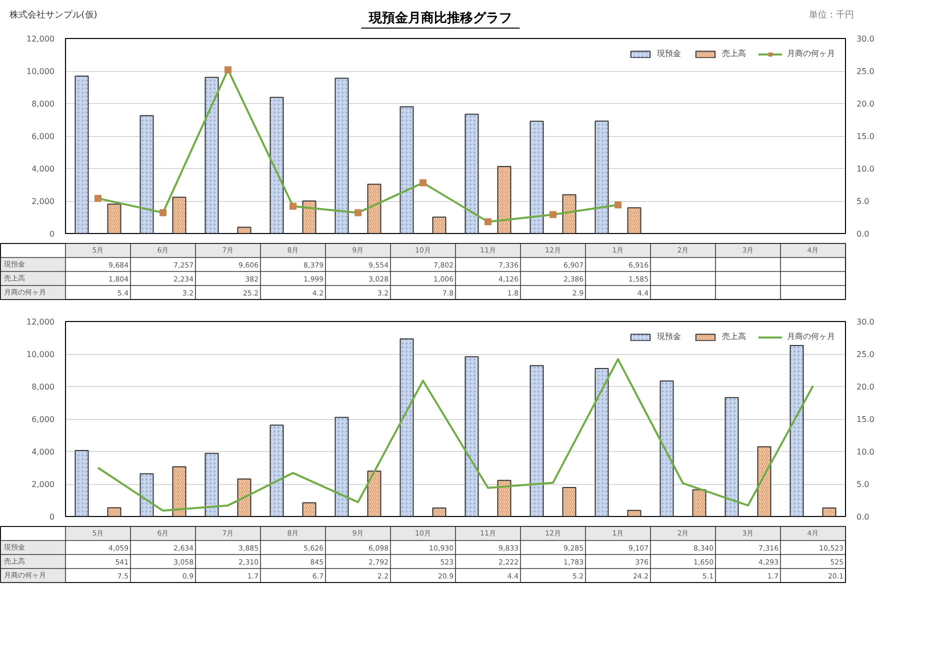  What do you see at coordinates (831, 15) in the screenshot?
I see `text: 単位：千円` at bounding box center [831, 15].